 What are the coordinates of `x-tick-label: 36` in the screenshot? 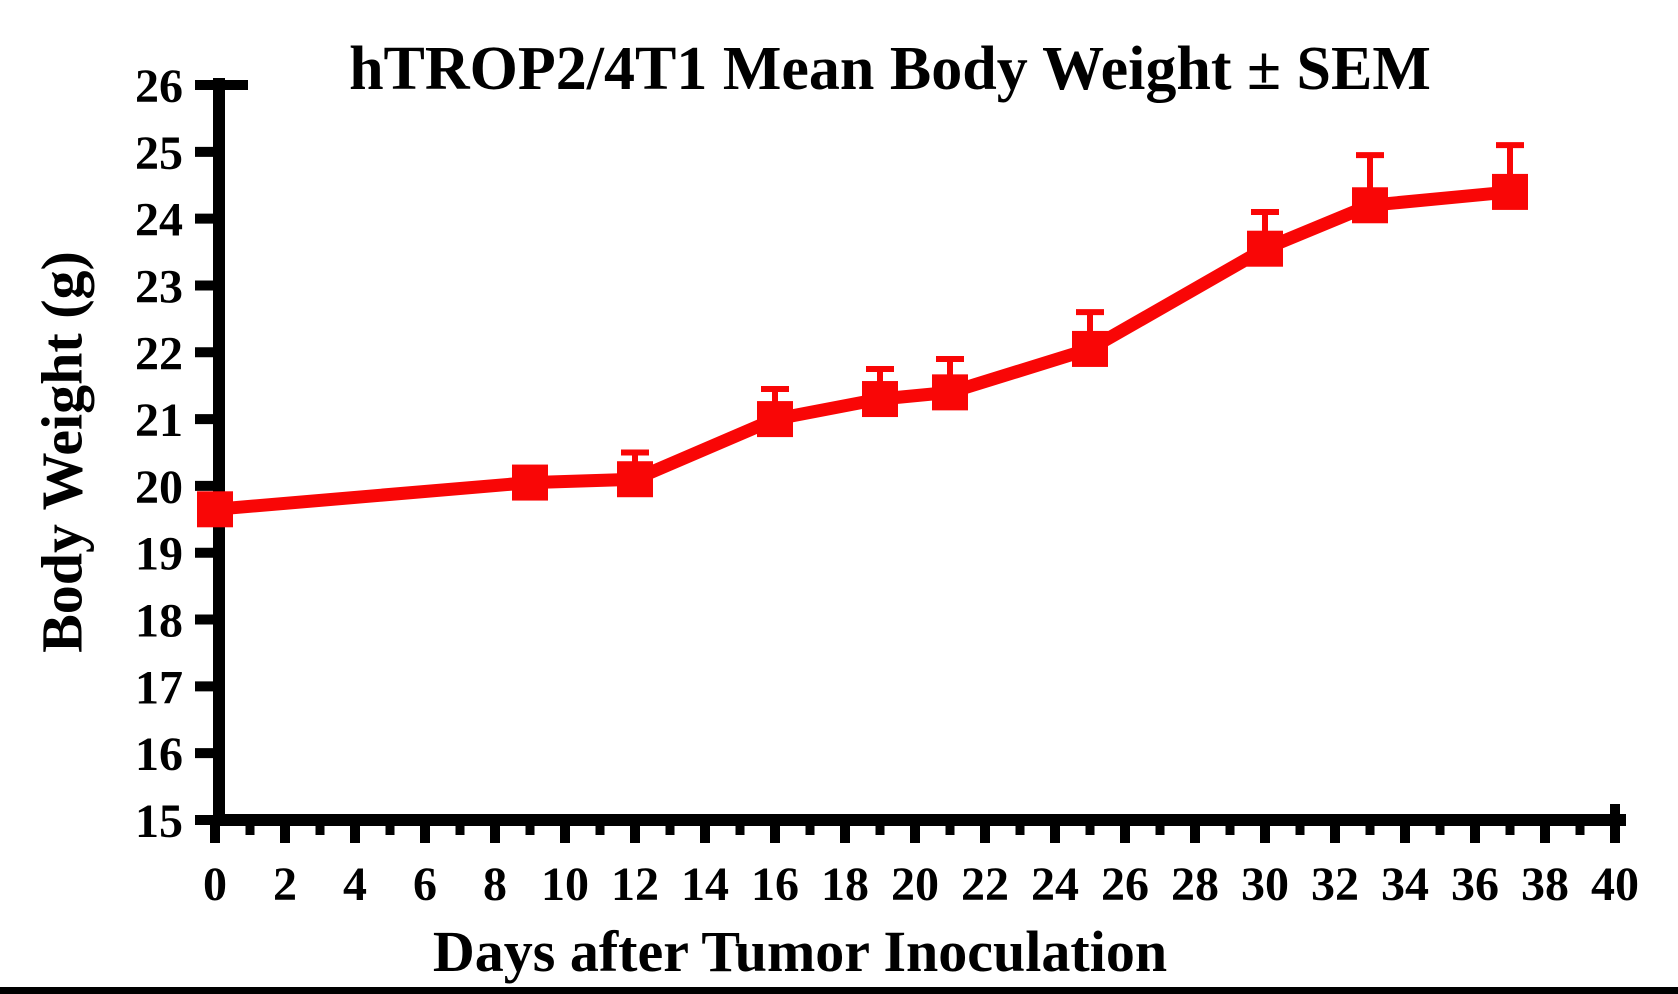 It's located at (1475, 884).